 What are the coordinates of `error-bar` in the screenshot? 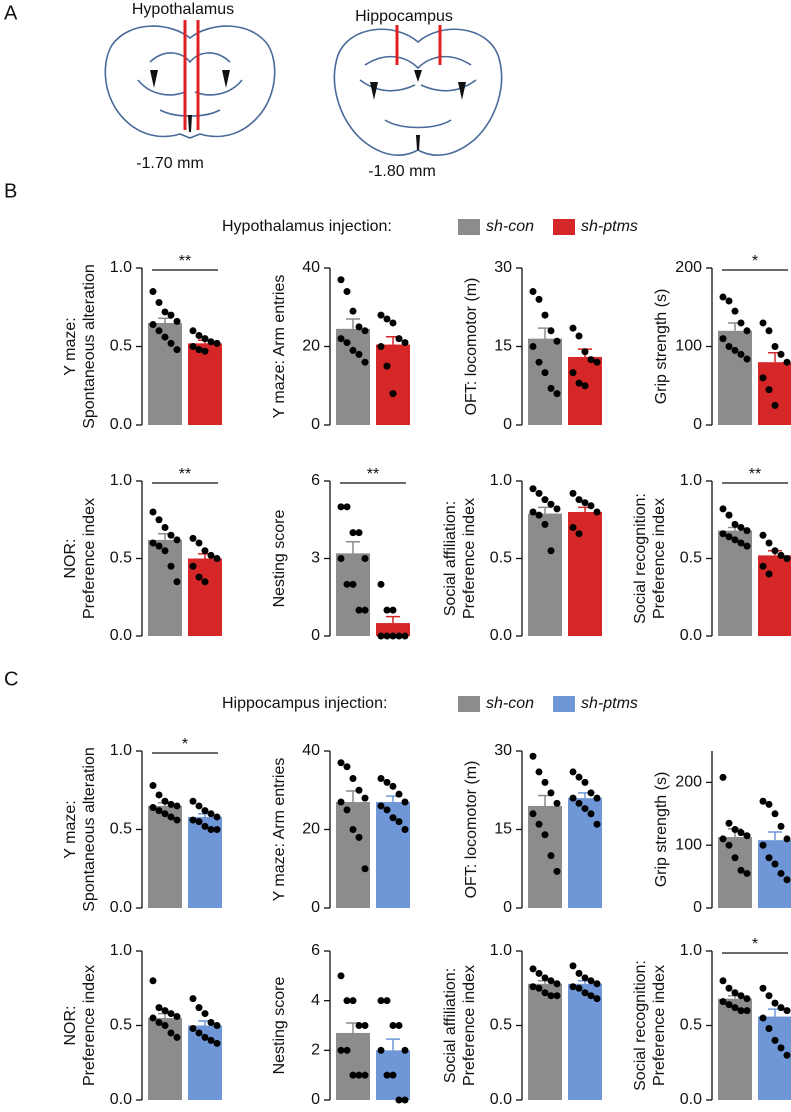 It's located at (393, 1044).